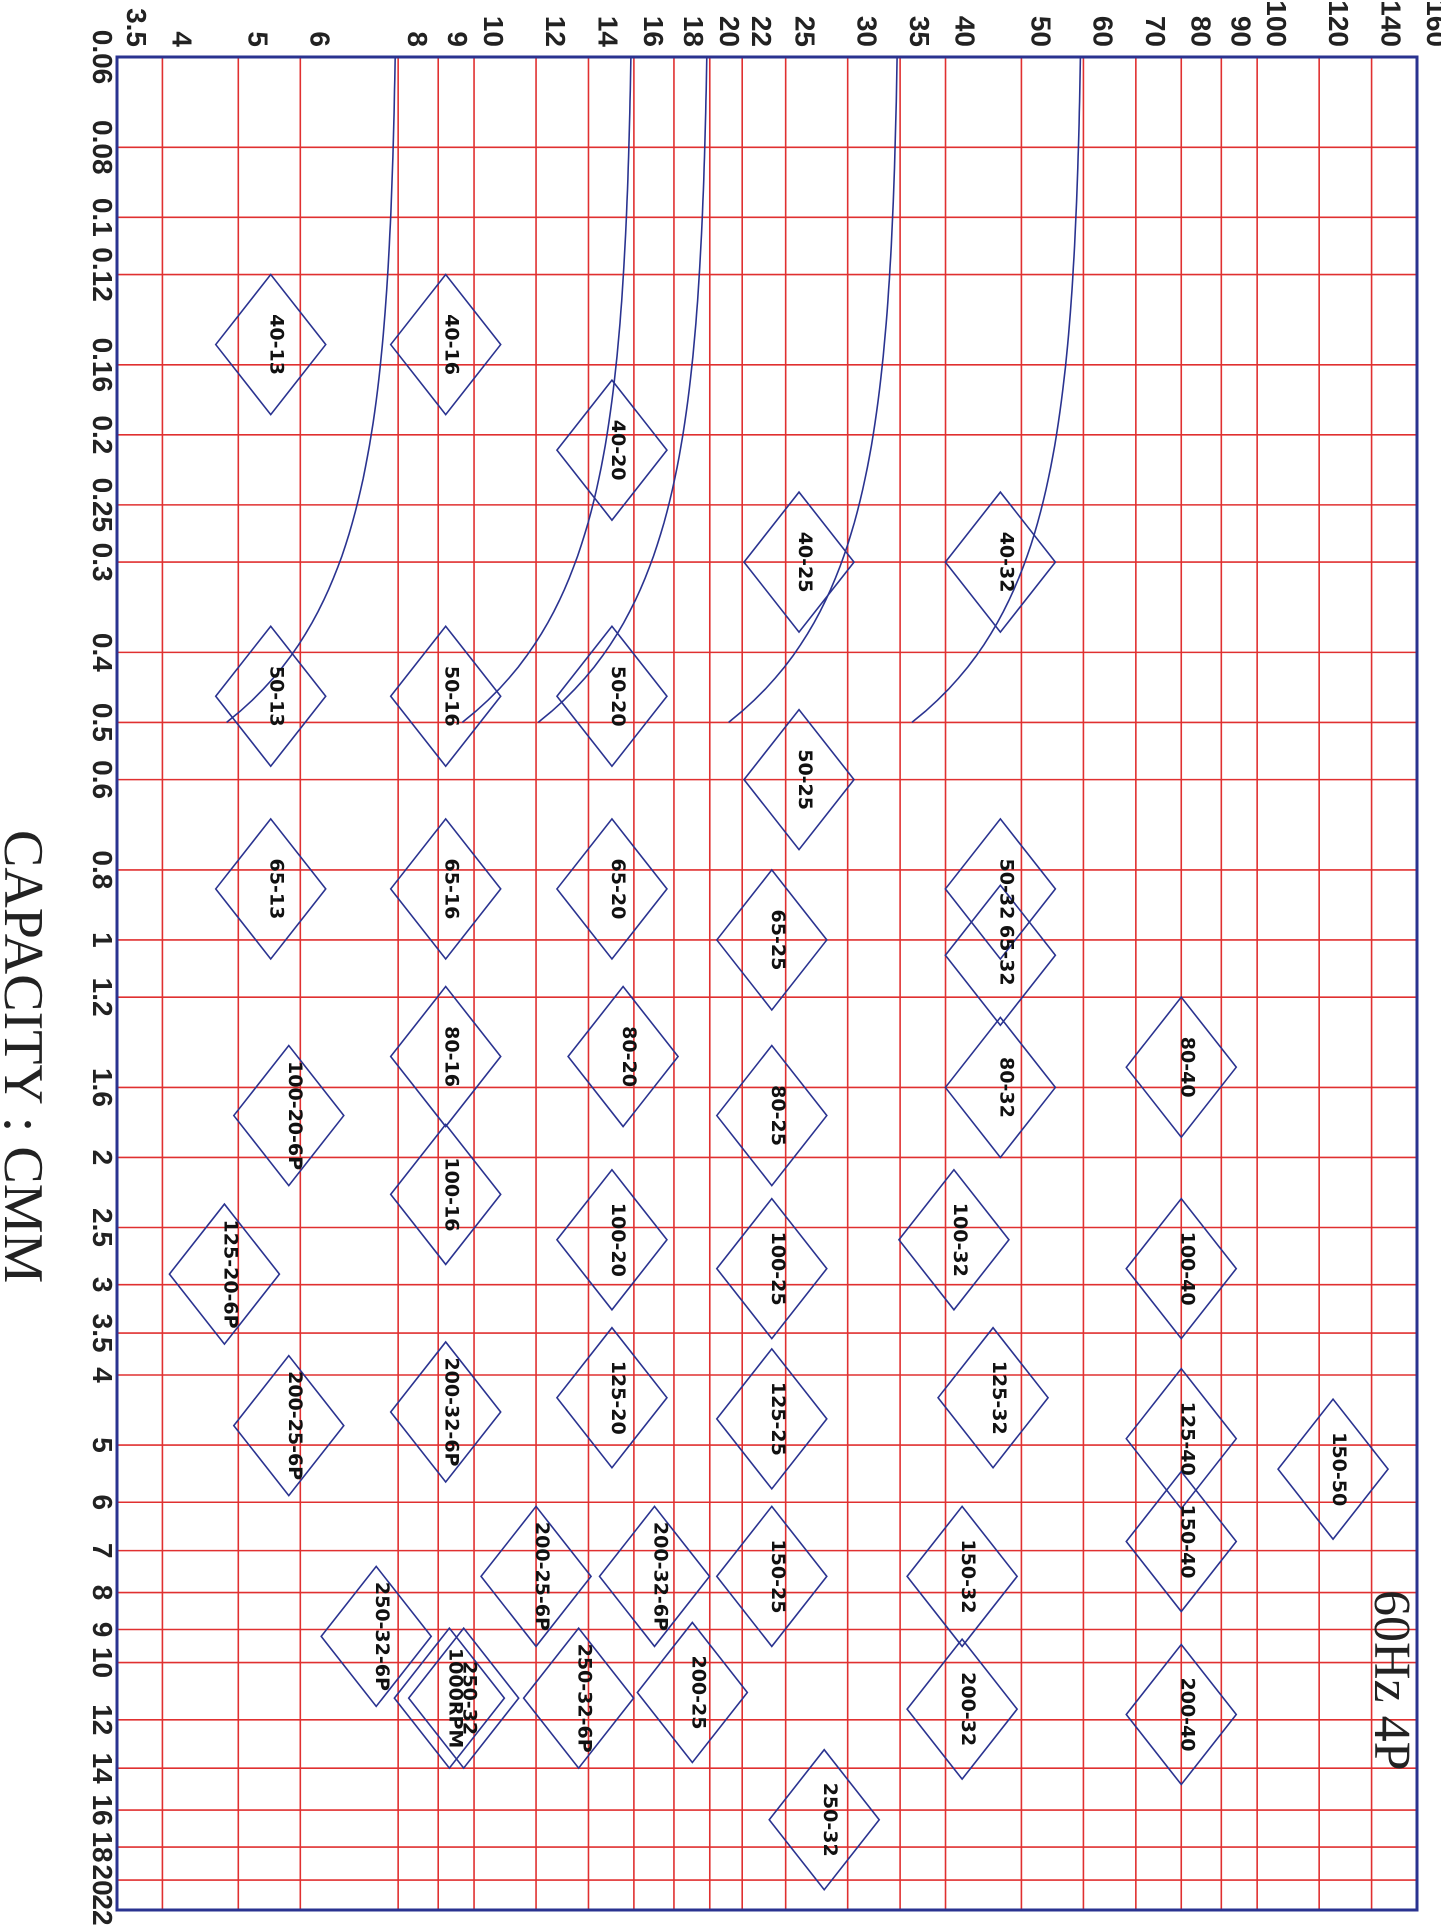  Describe the element at coordinates (102, 274) in the screenshot. I see `x-tick-label: 0.12` at that location.